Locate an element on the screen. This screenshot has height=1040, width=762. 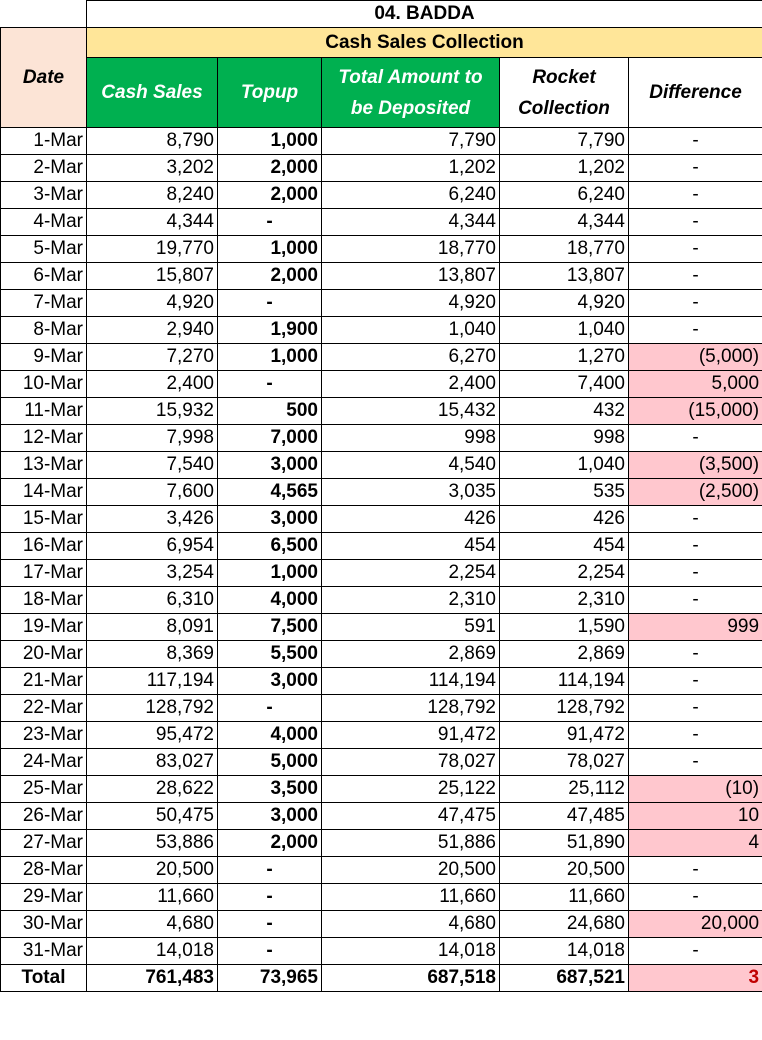
cell-rocket-collection: 2,254 is located at coordinates (564, 573).